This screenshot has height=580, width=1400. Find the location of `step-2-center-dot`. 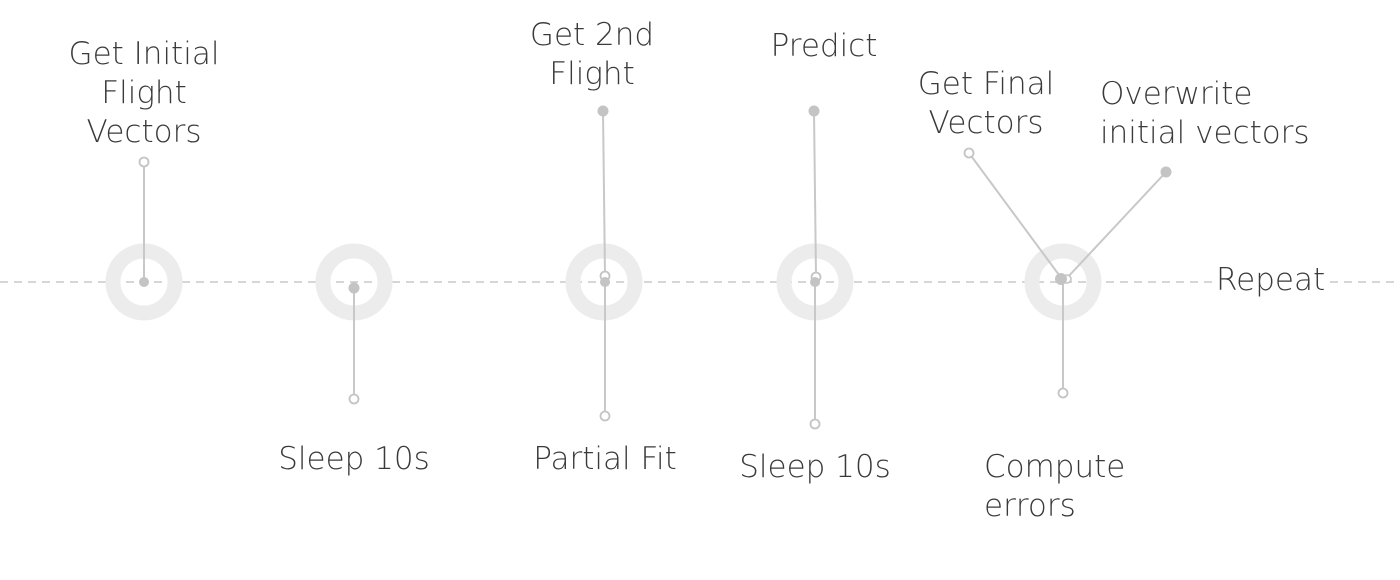

step-2-center-dot is located at coordinates (354, 288).